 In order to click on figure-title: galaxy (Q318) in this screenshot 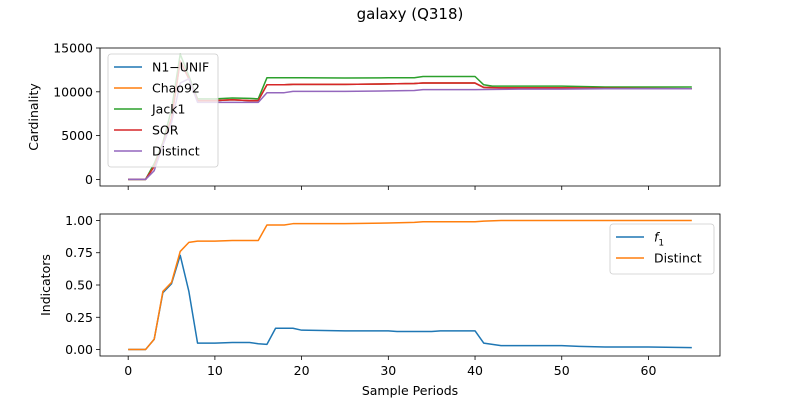, I will do `click(410, 14)`.